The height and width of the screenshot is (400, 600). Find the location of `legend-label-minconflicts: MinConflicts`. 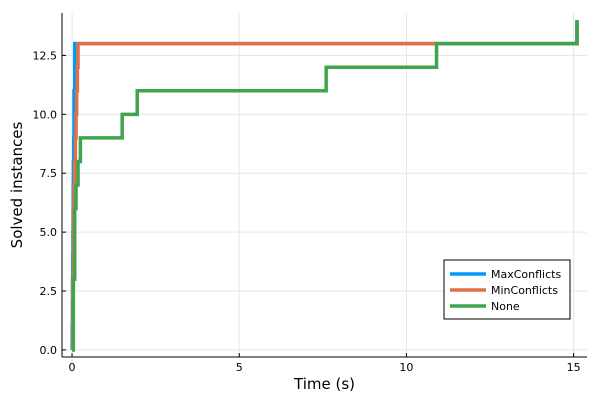

legend-label-minconflicts: MinConflicts is located at coordinates (524, 290).